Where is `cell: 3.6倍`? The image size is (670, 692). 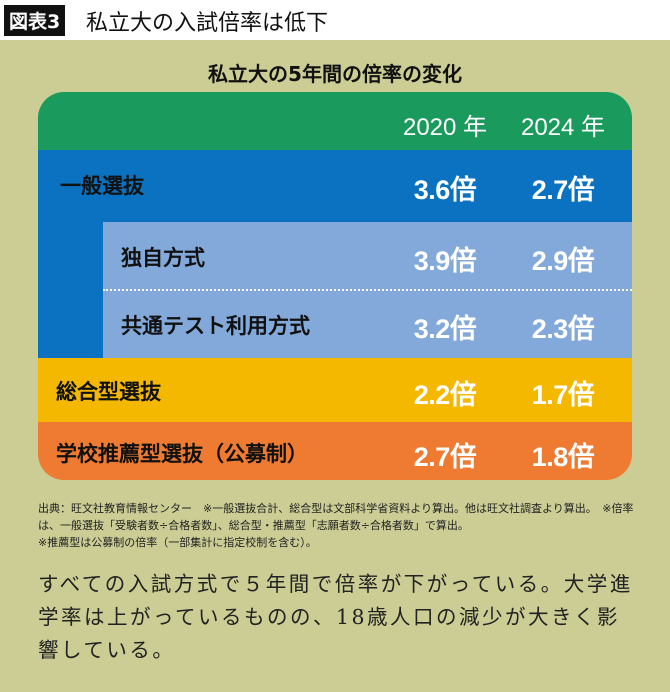
cell: 3.6倍 is located at coordinates (445, 190).